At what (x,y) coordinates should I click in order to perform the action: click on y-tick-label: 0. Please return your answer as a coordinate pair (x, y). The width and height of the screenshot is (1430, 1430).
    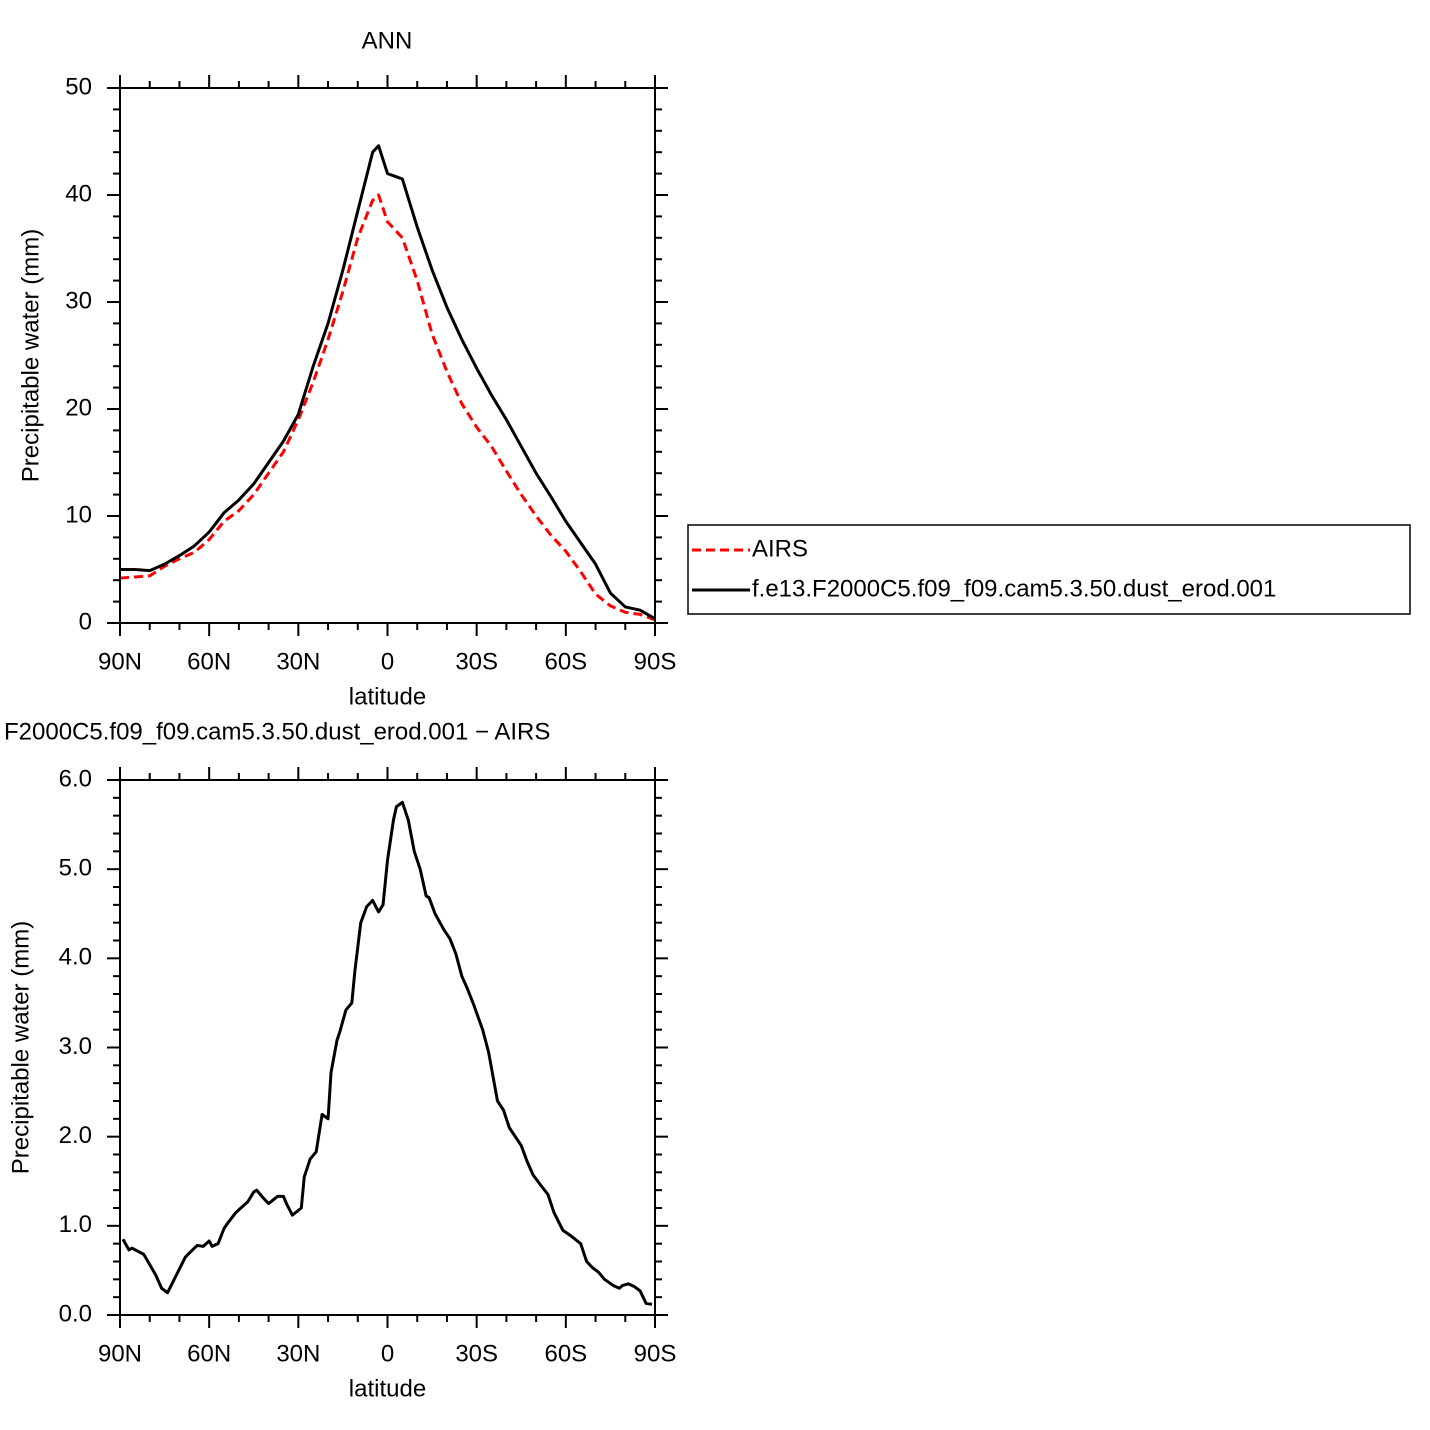
    Looking at the image, I should click on (85, 621).